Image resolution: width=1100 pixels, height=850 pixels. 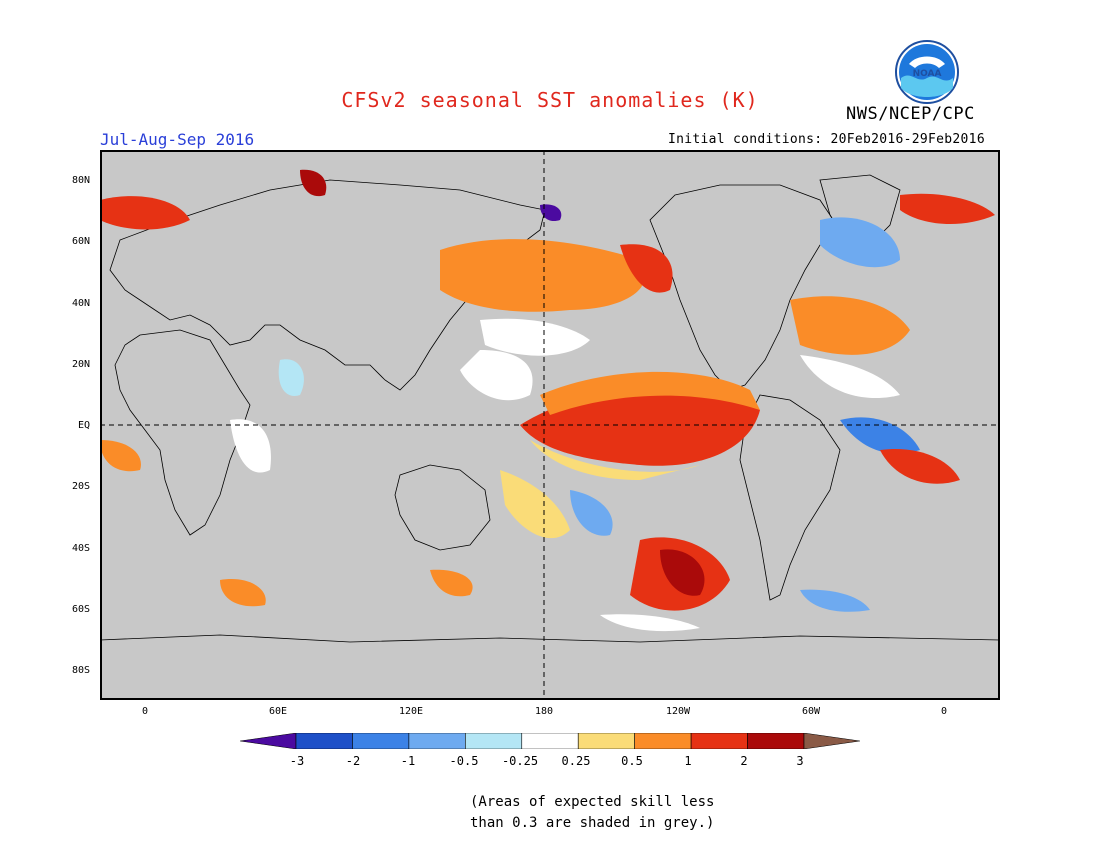 I want to click on initial-conditions-label: Initial conditions: 20Feb2016-29Feb2016, so click(x=826, y=139).